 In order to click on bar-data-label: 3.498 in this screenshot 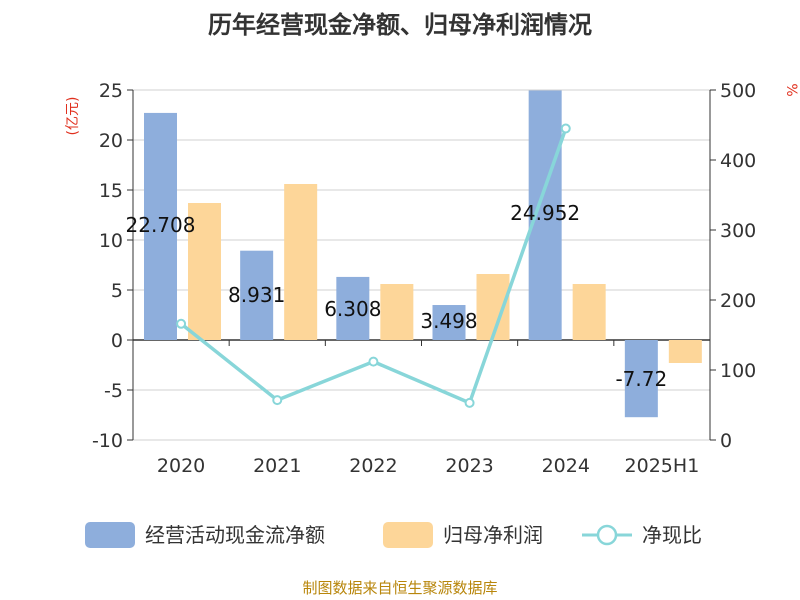, I will do `click(448, 321)`.